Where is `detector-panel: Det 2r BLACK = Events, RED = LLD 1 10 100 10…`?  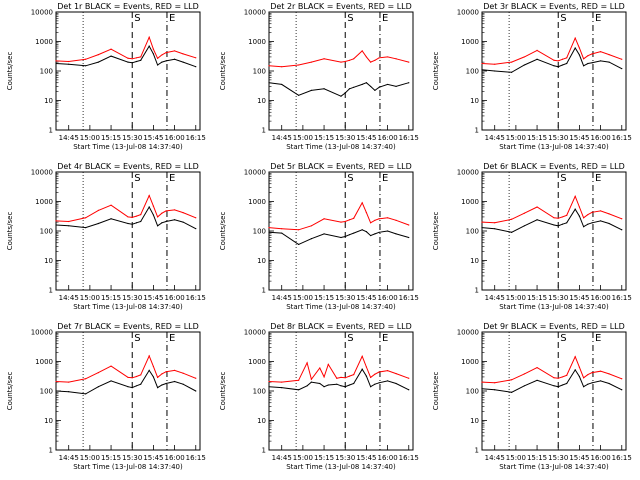 detector-panel: Det 2r BLACK = Events, RED = LLD 1 10 100 10… is located at coordinates (319, 76).